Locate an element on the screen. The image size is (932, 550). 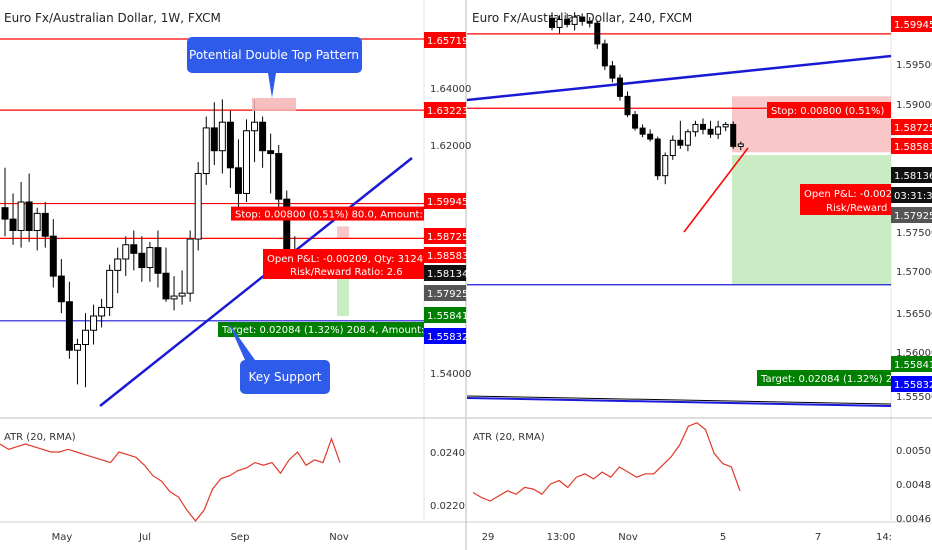
left-atr-indicator: 0.0240 0.0220 is located at coordinates (232, 479).